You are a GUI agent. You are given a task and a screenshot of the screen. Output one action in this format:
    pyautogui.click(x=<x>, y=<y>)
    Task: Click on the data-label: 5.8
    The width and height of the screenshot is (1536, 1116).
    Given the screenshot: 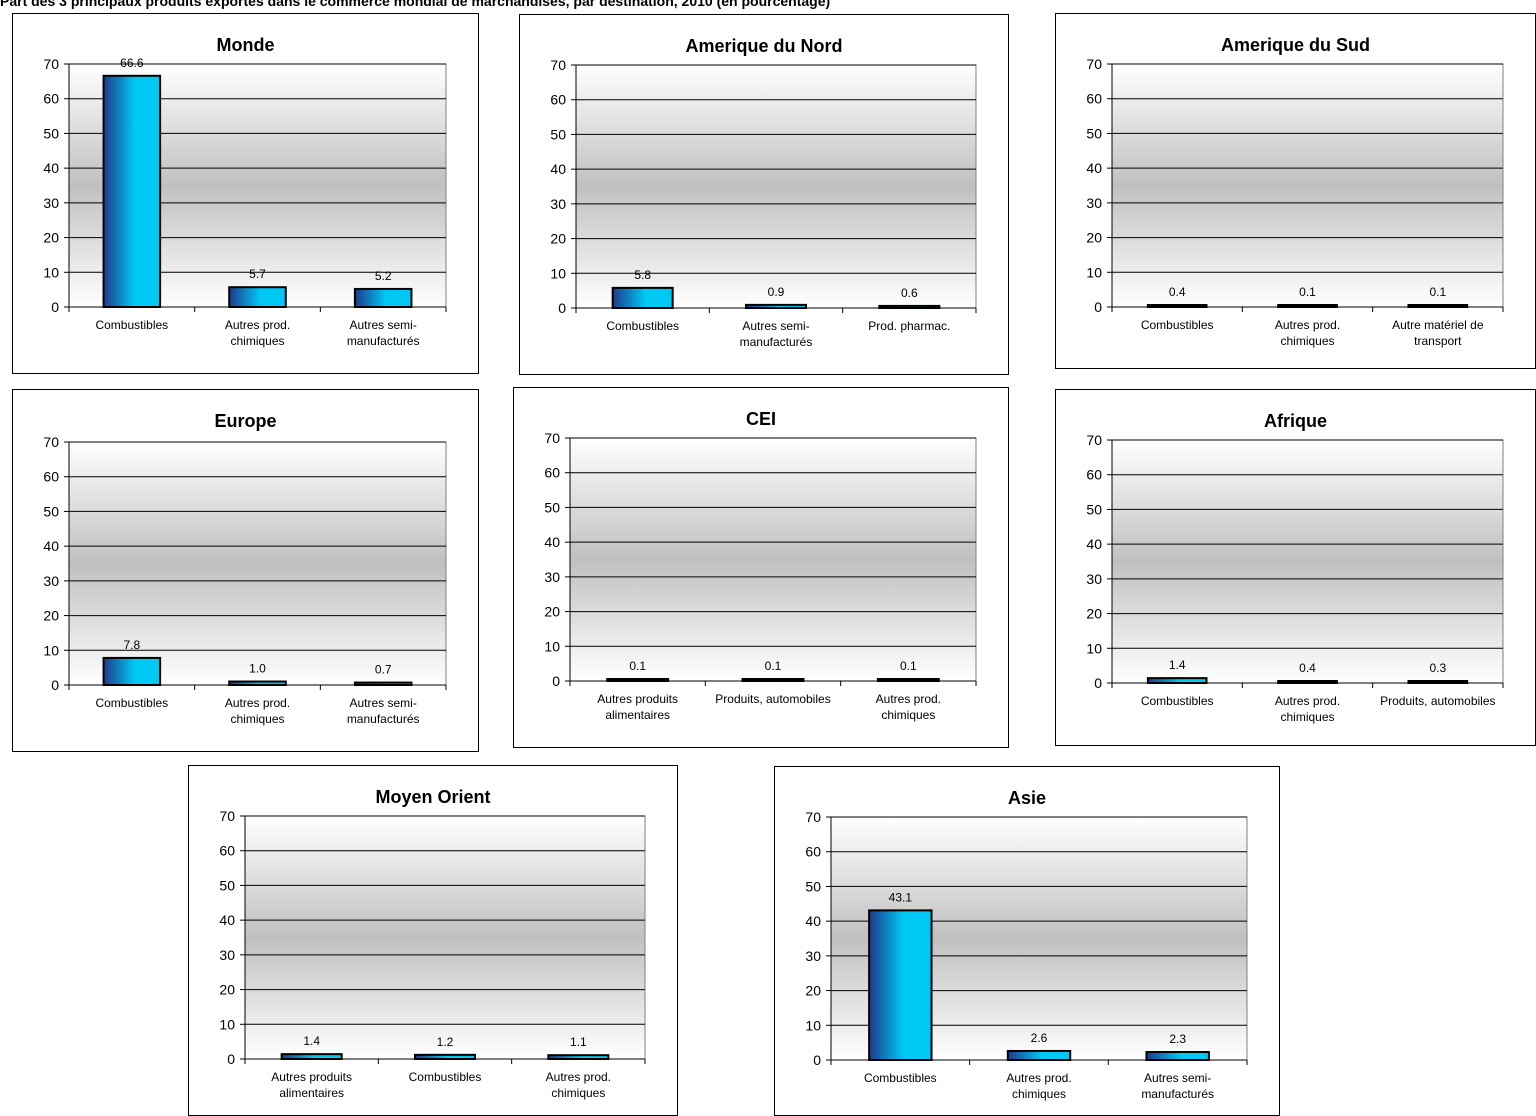 What is the action you would take?
    pyautogui.click(x=642, y=275)
    